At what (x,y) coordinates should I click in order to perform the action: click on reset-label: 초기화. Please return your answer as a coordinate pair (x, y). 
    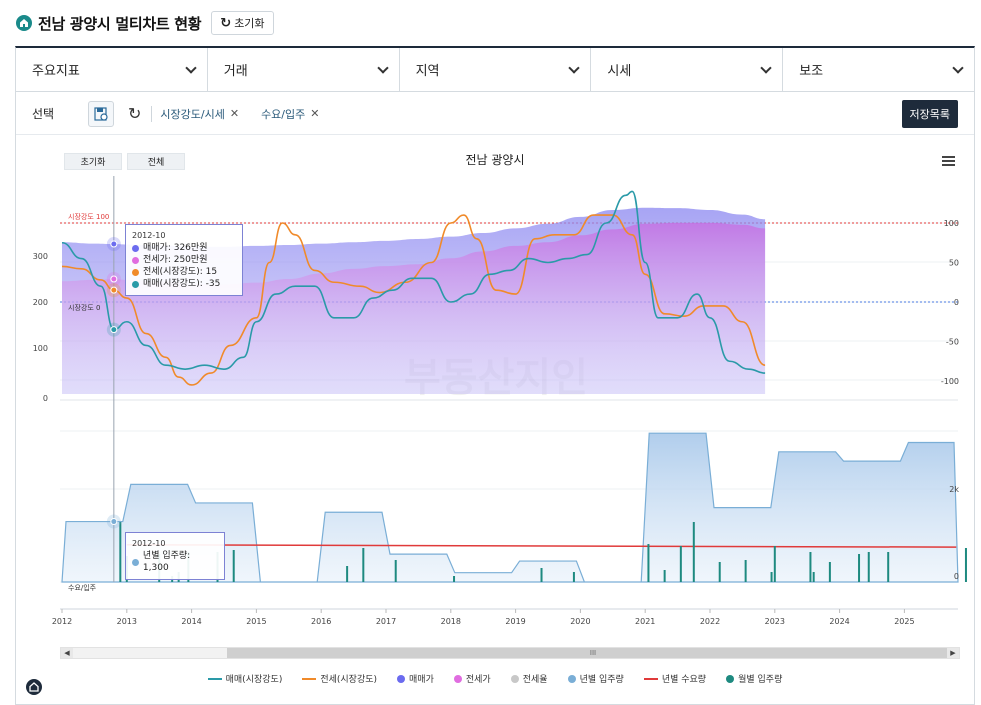
    Looking at the image, I should click on (249, 23).